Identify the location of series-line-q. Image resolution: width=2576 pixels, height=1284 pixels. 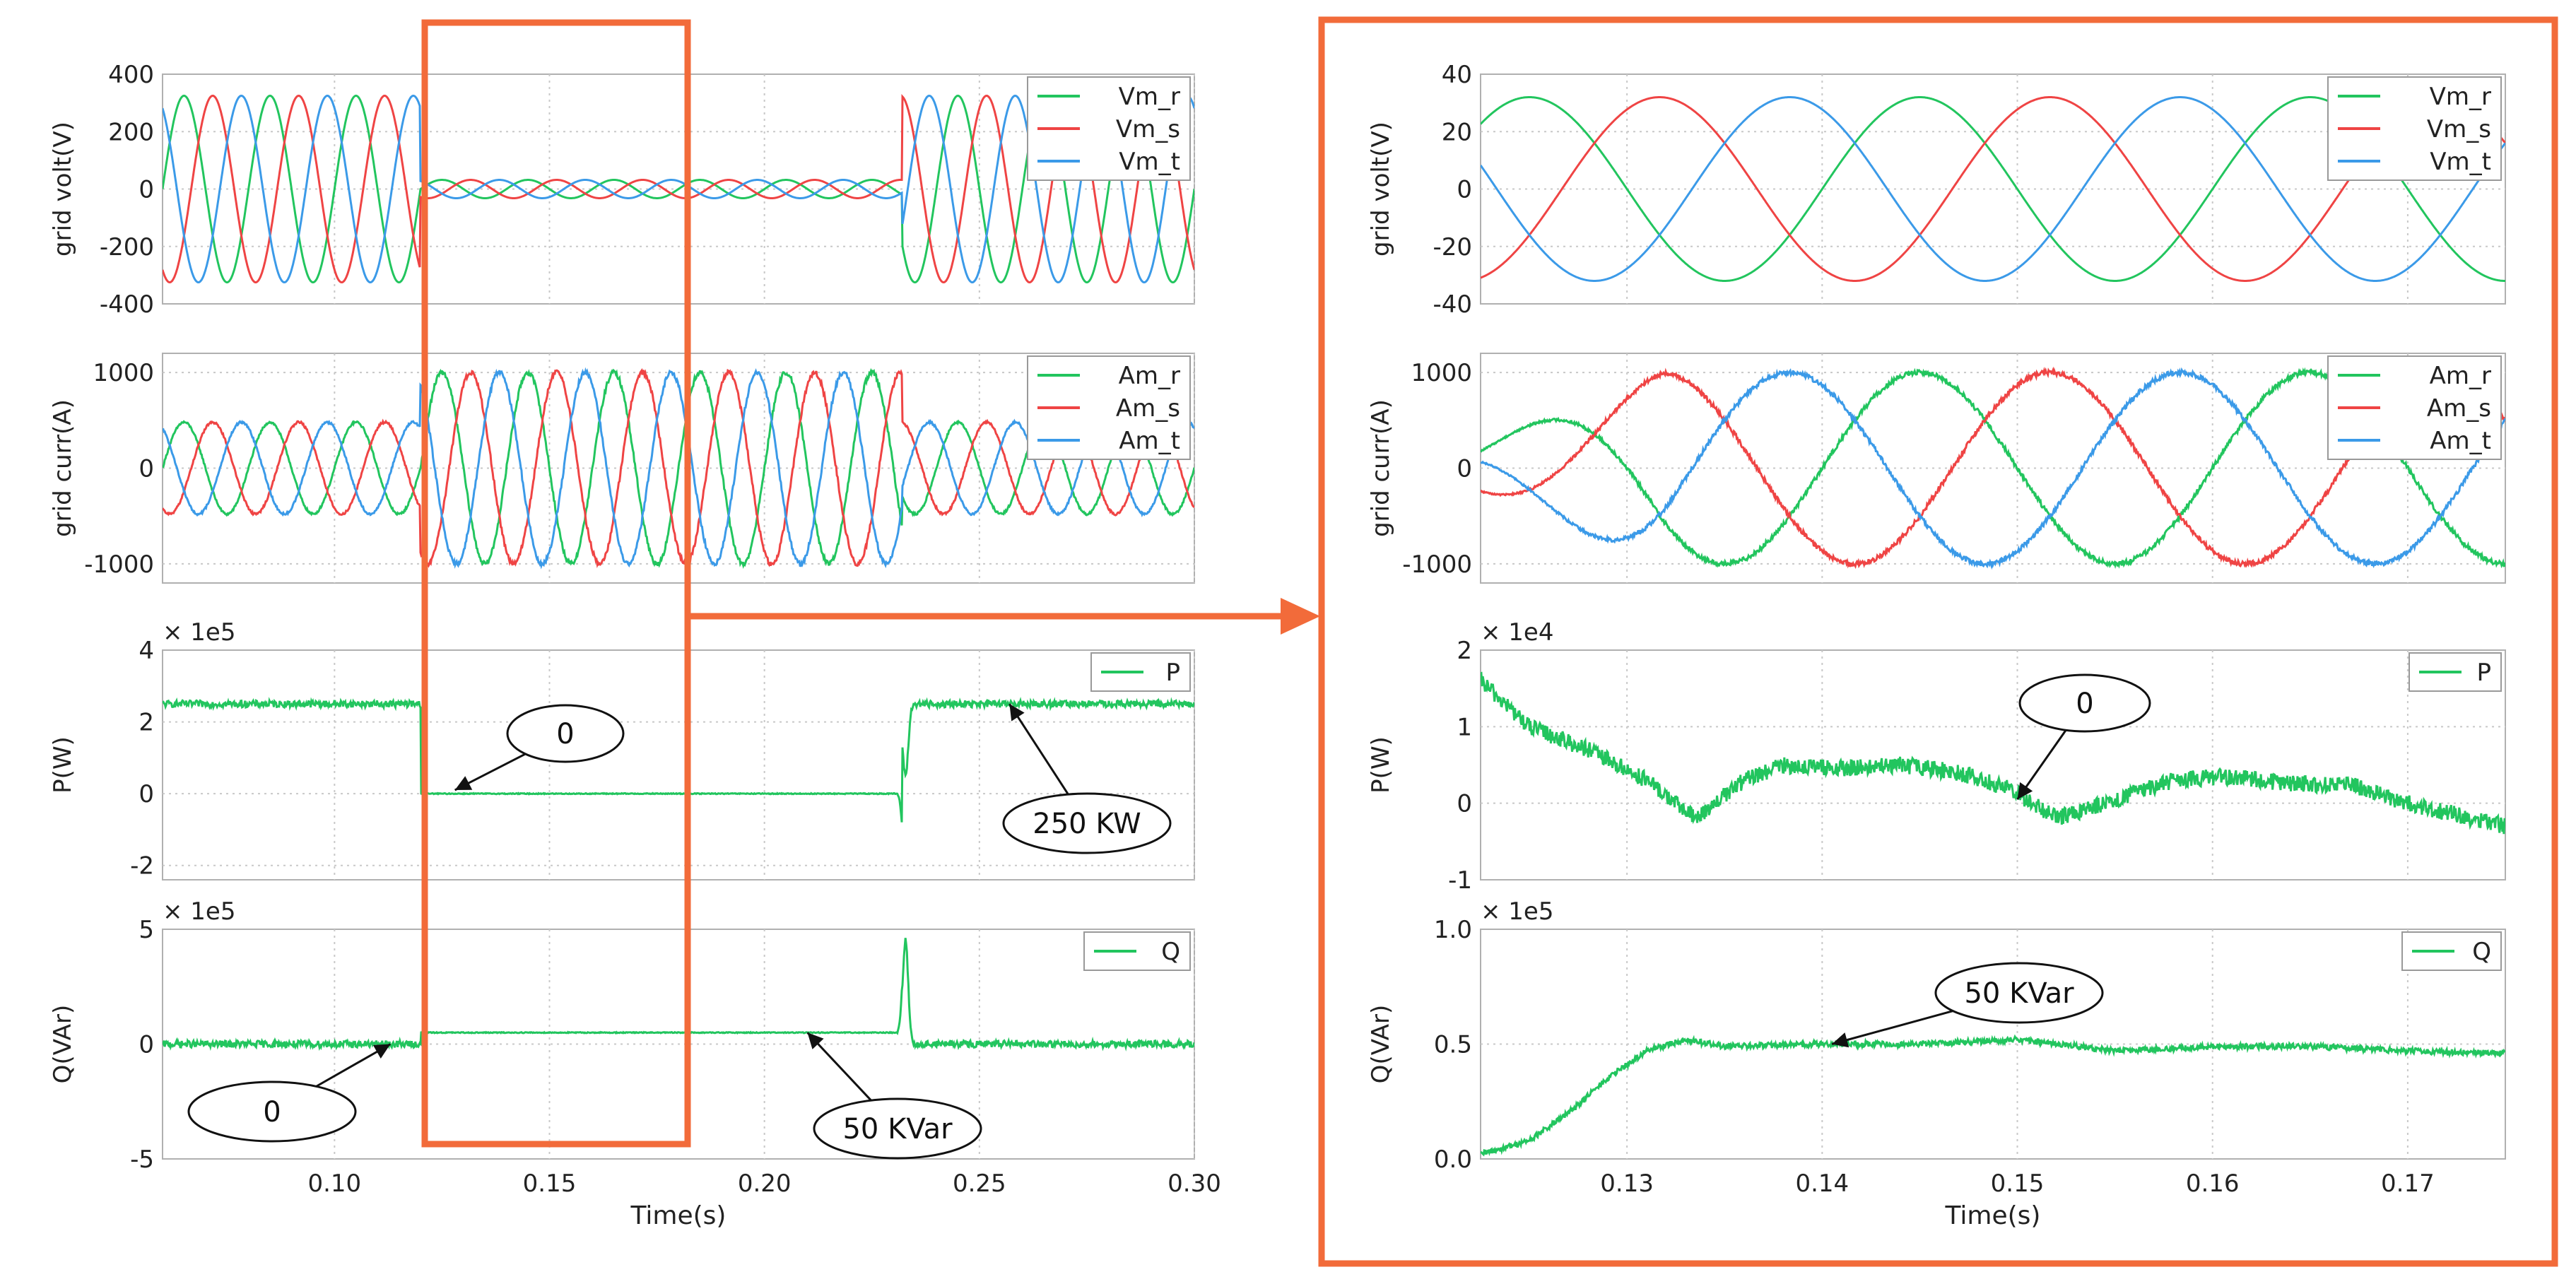
(678, 995).